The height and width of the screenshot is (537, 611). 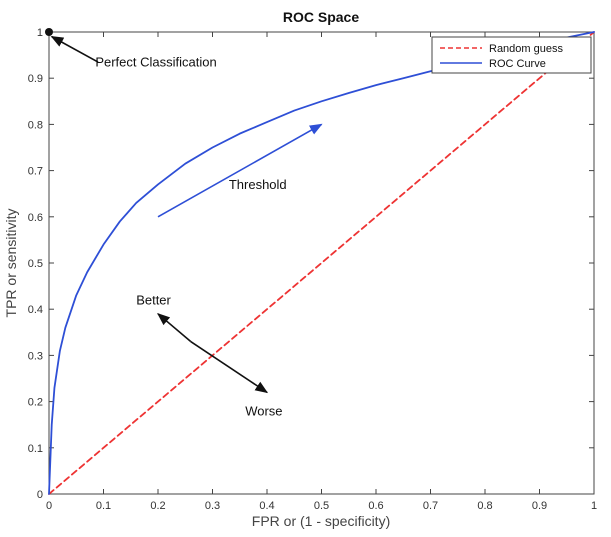 I want to click on legend-box, so click(x=511, y=55).